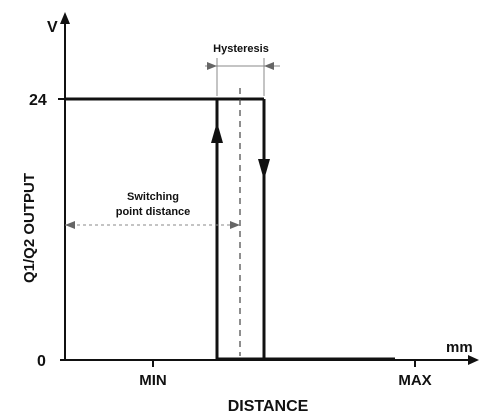 This screenshot has height=416, width=483. I want to click on x-axis-arrowhead, so click(473, 360).